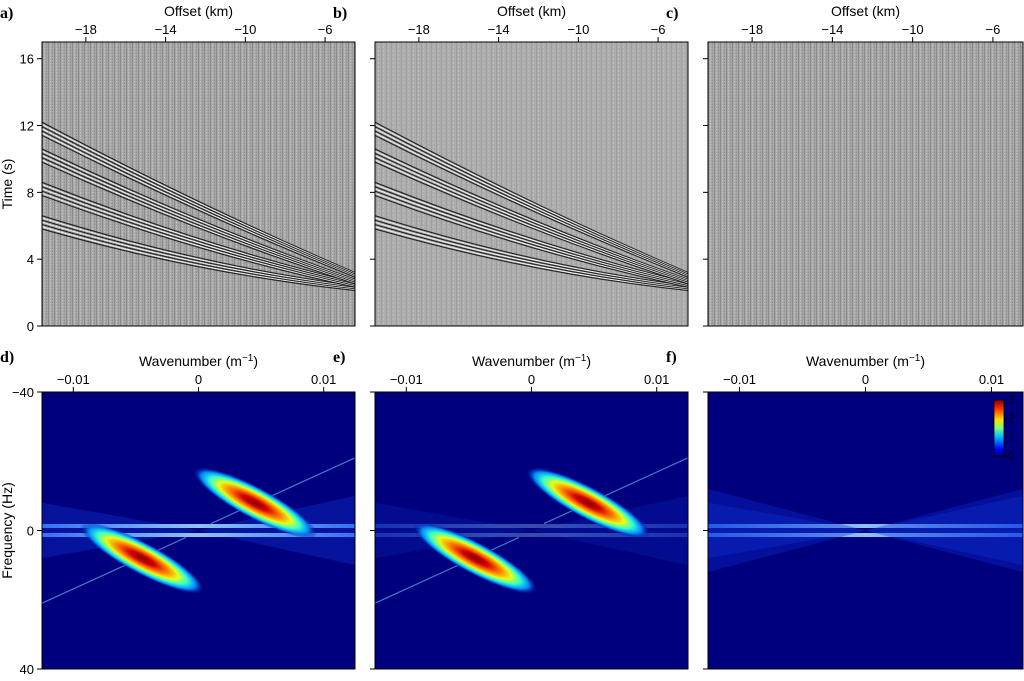 The height and width of the screenshot is (681, 1024). What do you see at coordinates (7, 184) in the screenshot?
I see `y-axis-title: Time (s)` at bounding box center [7, 184].